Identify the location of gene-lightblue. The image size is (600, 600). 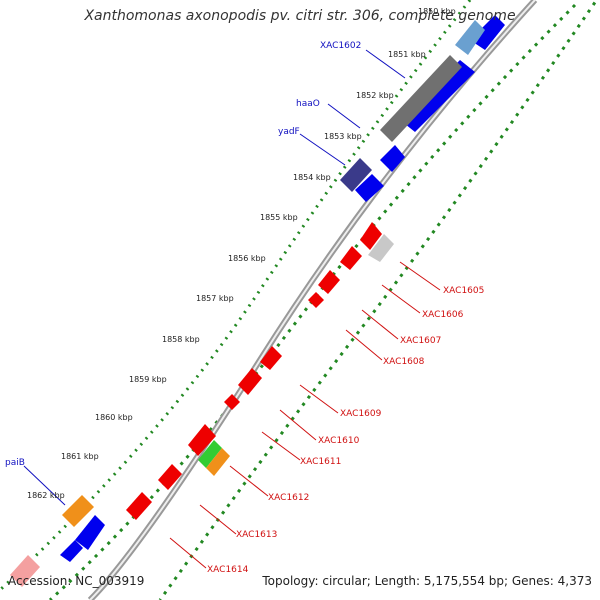
(470, 37).